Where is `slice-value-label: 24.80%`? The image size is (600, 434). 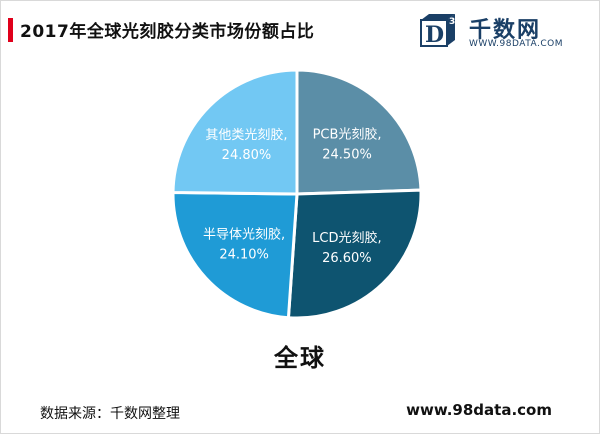
slice-value-label: 24.80% is located at coordinates (247, 155).